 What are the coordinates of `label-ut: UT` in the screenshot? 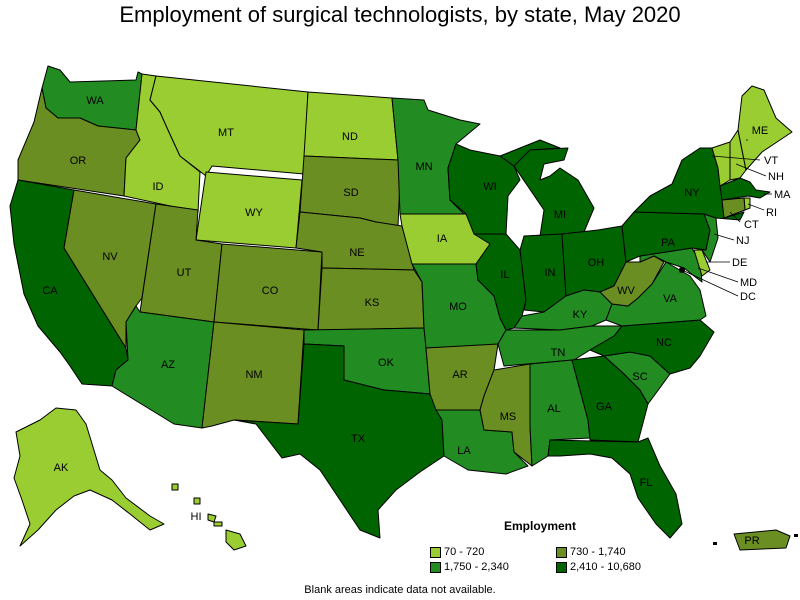 It's located at (184, 273).